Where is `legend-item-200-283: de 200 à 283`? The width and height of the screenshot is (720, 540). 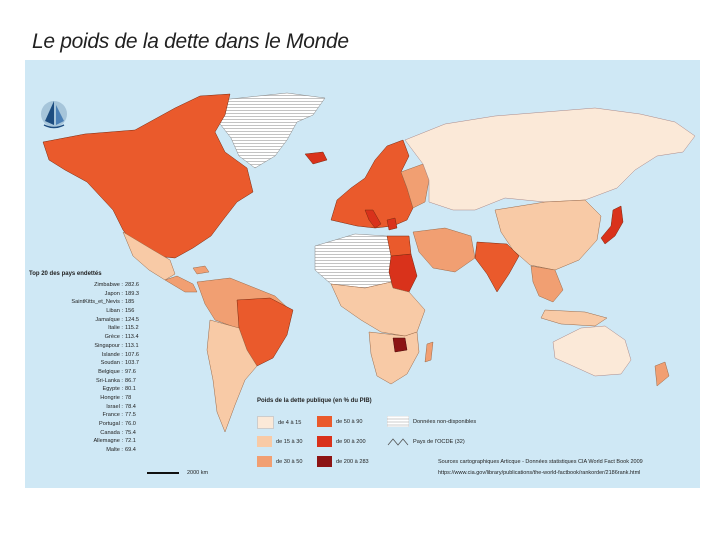 legend-item-200-283: de 200 à 283 is located at coordinates (343, 461).